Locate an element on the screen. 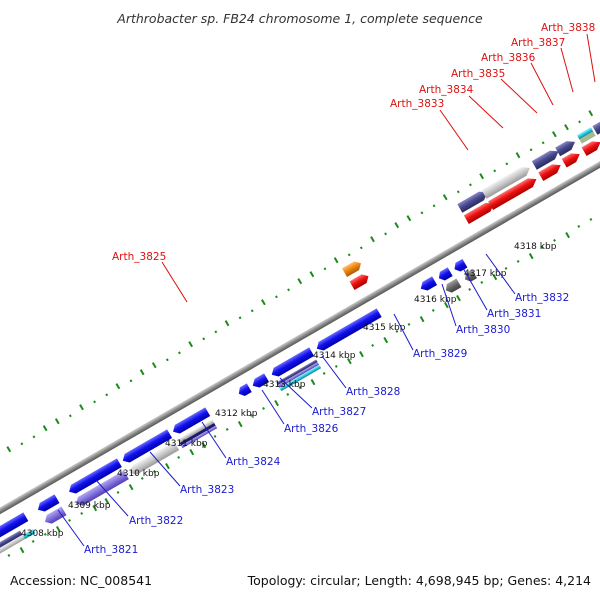  kbp-label: 4314 kbp is located at coordinates (334, 356).